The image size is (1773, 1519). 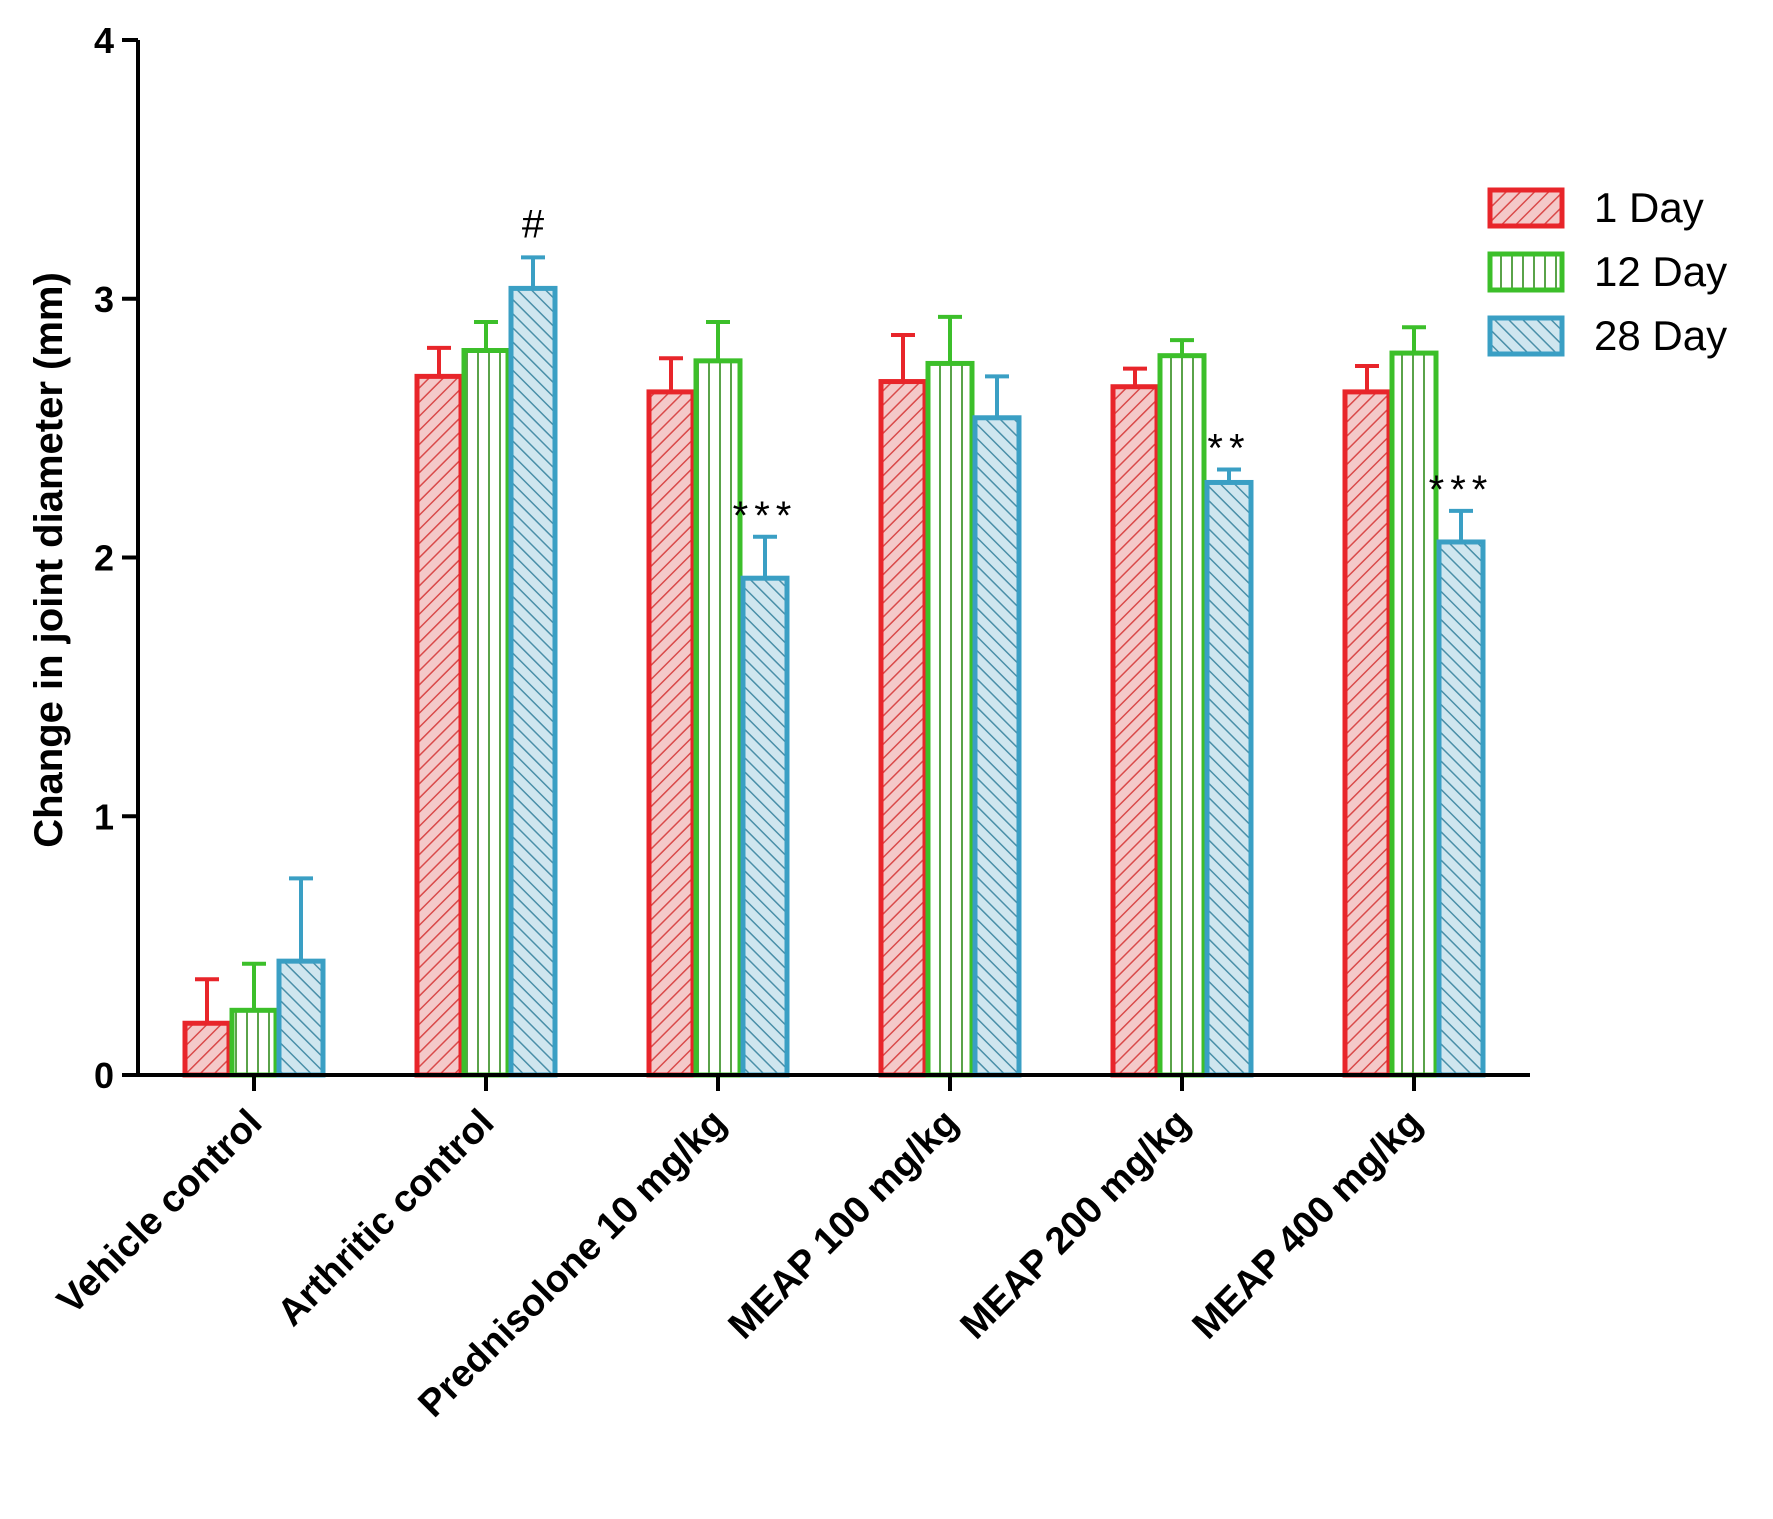 What do you see at coordinates (104, 40) in the screenshot?
I see `y-tick-label: 4` at bounding box center [104, 40].